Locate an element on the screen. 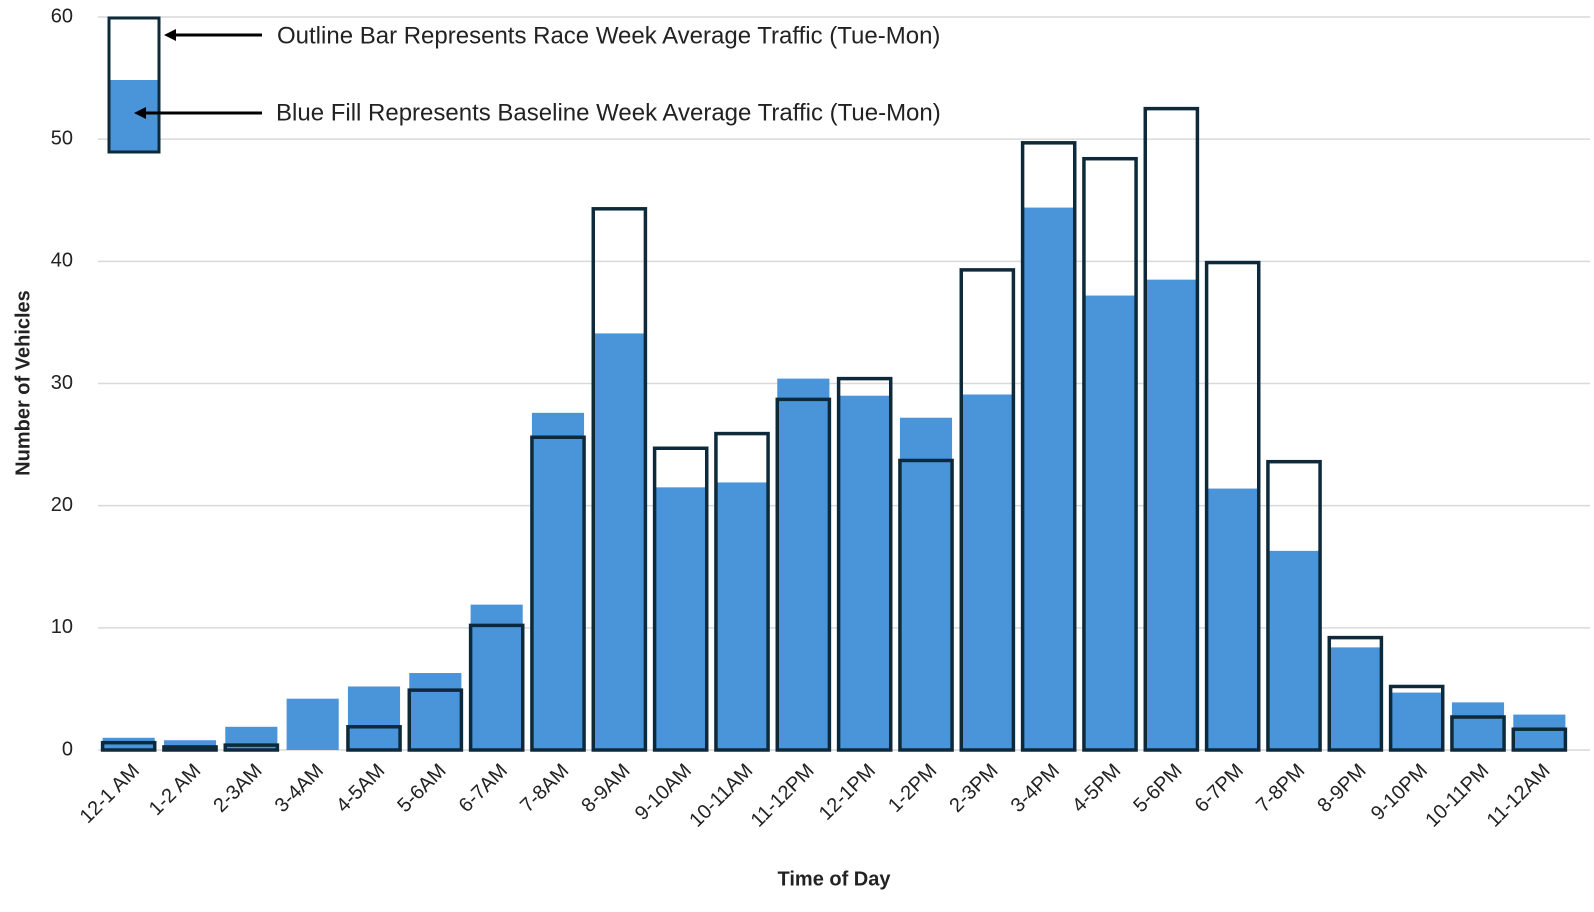 This screenshot has width=1594, height=912. legend-outline-icon is located at coordinates (134, 85).